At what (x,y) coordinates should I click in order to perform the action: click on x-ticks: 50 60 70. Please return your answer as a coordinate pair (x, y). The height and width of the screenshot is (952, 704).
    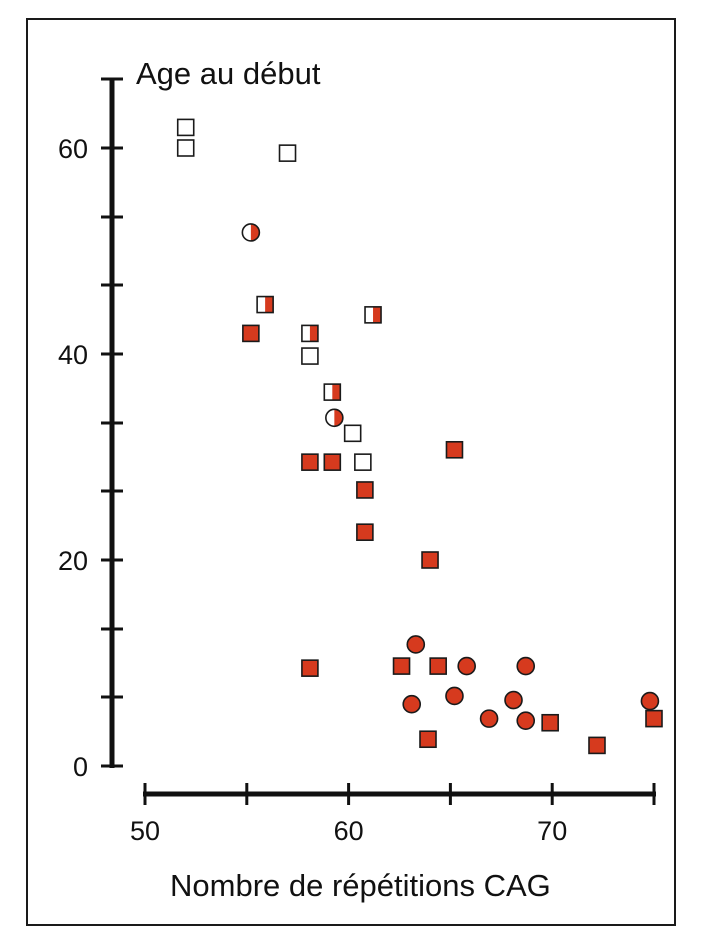
    Looking at the image, I should click on (393, 814).